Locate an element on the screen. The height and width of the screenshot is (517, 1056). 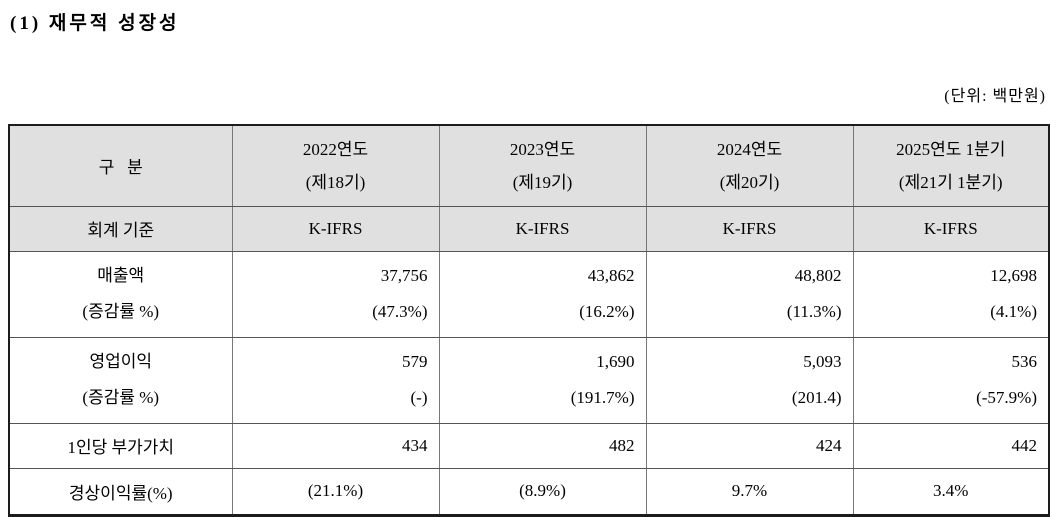
cell-revenue-2023: 43,862 (16.2%) is located at coordinates (542, 294).